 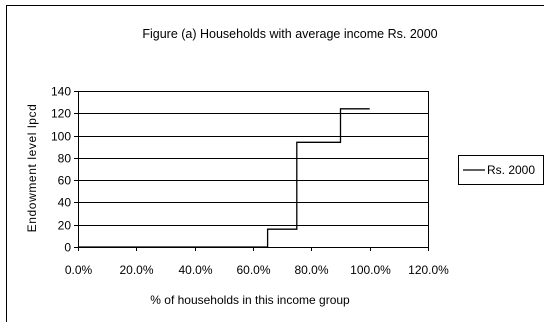 I want to click on y-axis-label: Endowment level lpcd, so click(x=32, y=168).